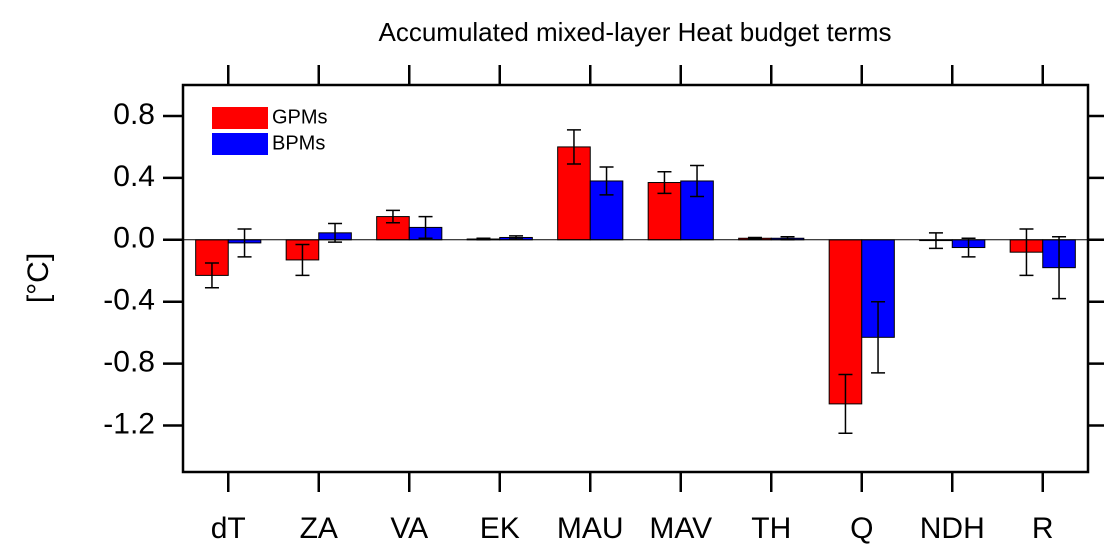 This screenshot has width=1104, height=556. I want to click on y-tick-label: -0.8, so click(129, 362).